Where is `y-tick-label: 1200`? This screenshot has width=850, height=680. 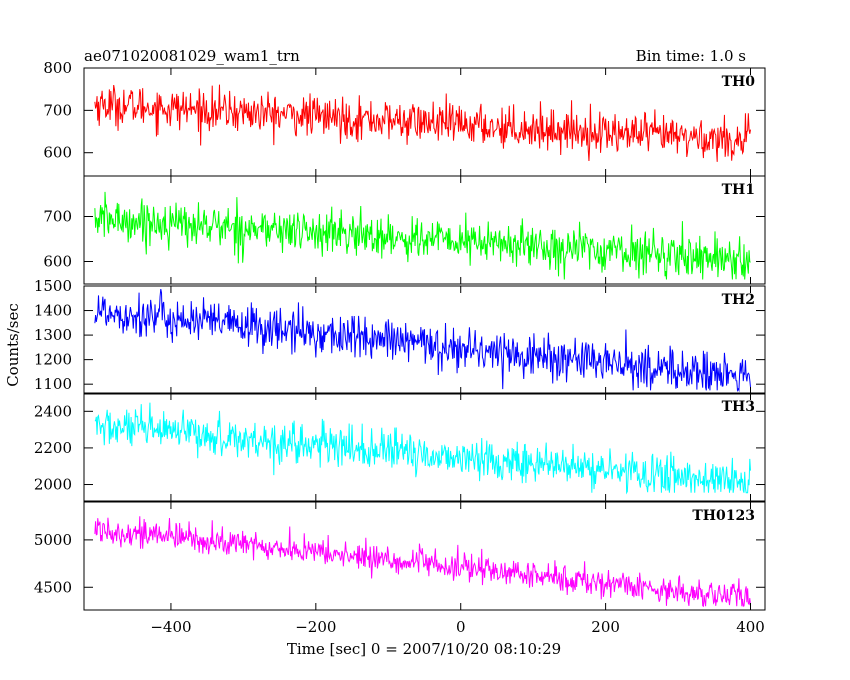
y-tick-label: 1200 is located at coordinates (53, 360).